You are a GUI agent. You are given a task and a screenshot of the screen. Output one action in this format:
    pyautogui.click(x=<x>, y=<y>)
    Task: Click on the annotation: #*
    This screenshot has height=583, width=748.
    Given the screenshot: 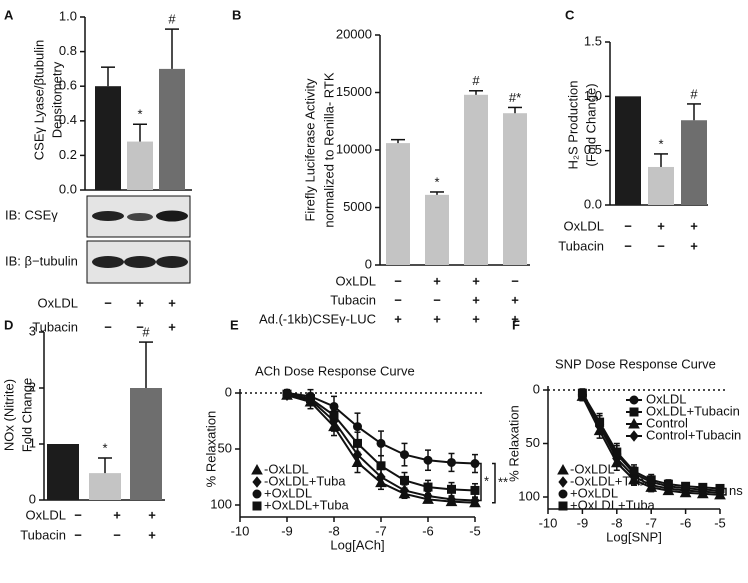 What is the action you would take?
    pyautogui.click(x=515, y=97)
    